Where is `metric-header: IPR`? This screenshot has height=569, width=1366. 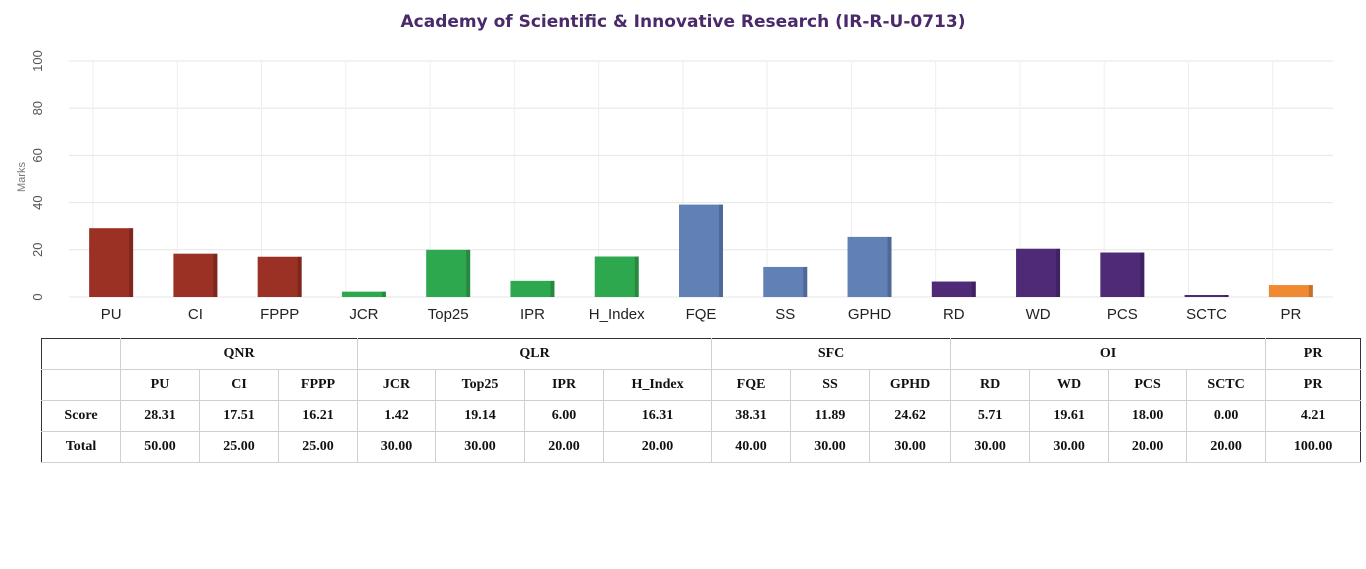
metric-header: IPR is located at coordinates (564, 385).